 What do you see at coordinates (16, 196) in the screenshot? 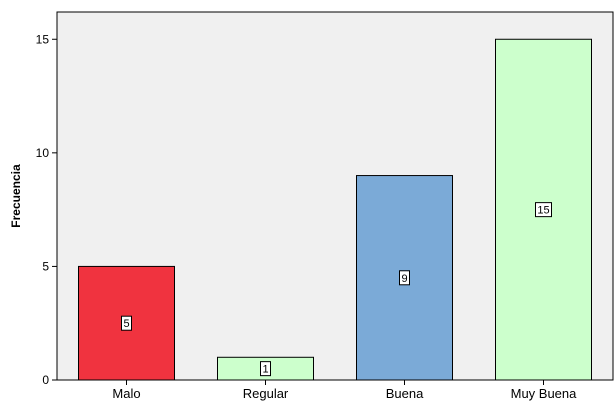
I see `y-axis-label: Frecuencia` at bounding box center [16, 196].